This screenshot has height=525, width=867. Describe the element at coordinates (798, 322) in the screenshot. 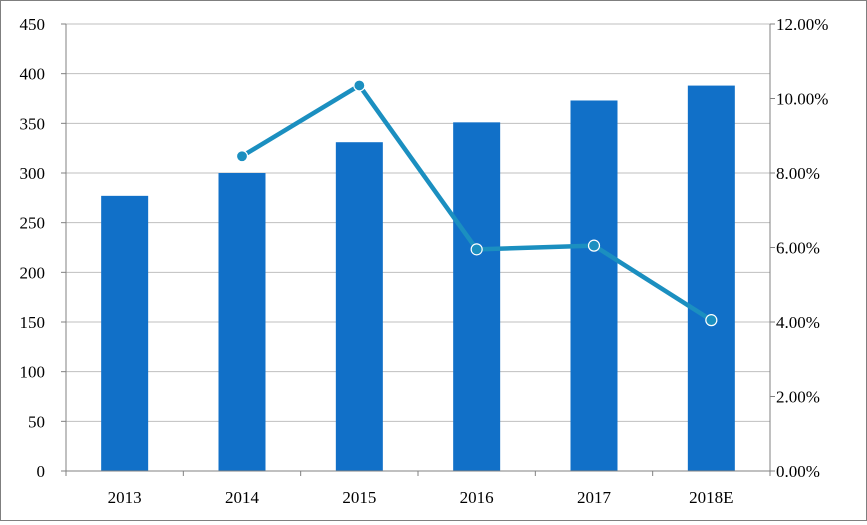

I see `right-axis-tick-label: 4.00%` at that location.